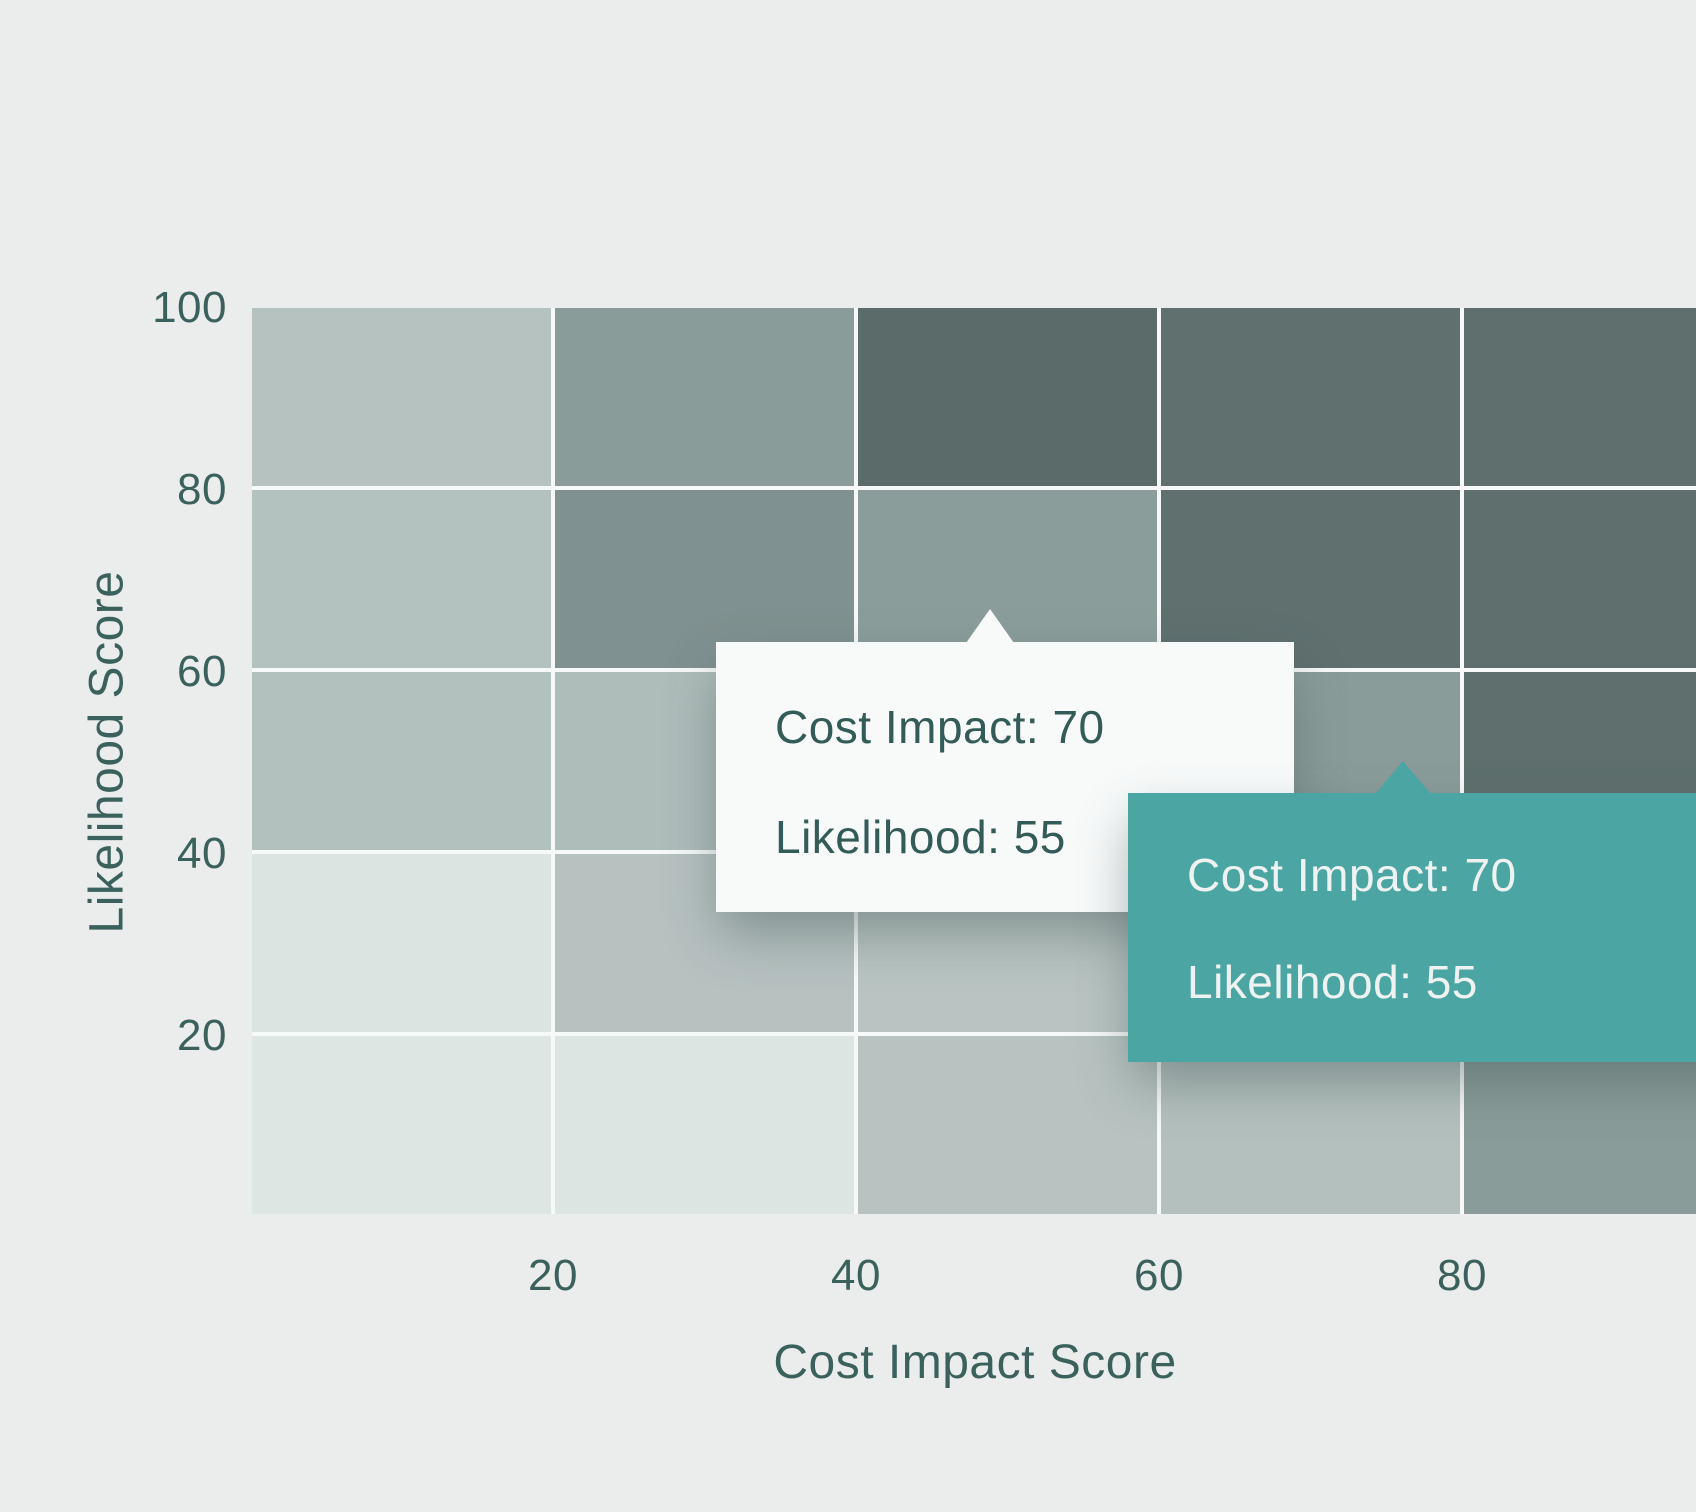 Image resolution: width=1696 pixels, height=1512 pixels. Describe the element at coordinates (401, 943) in the screenshot. I see `heatmap-cell-r3-c0` at that location.